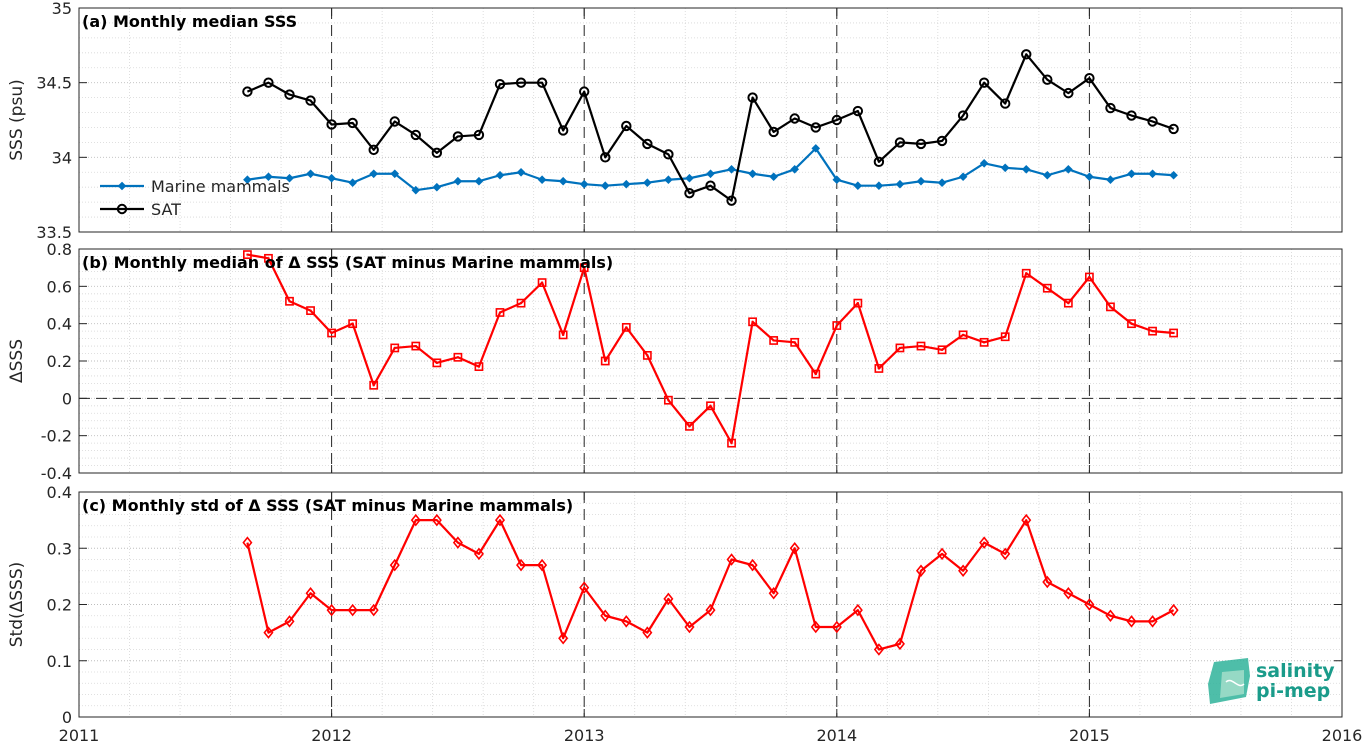 This screenshot has width=1368, height=745. Describe the element at coordinates (1295, 671) in the screenshot. I see `logo-text-line1: salinity` at that location.